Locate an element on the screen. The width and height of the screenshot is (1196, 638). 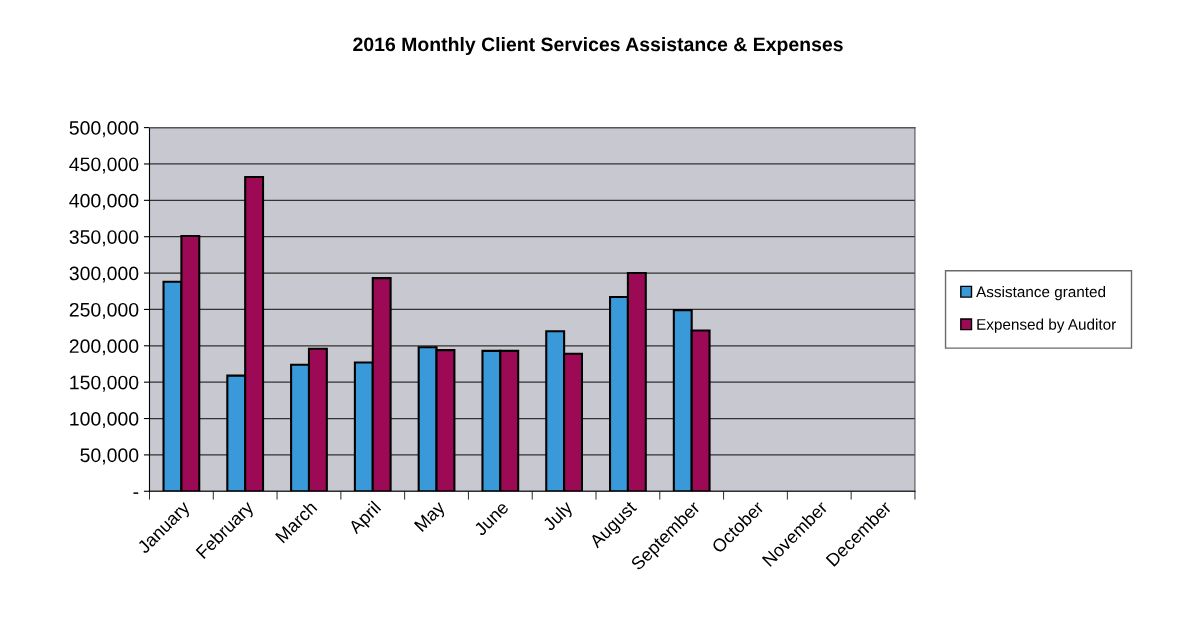
y-tick-label: 100,000 is located at coordinates (104, 420).